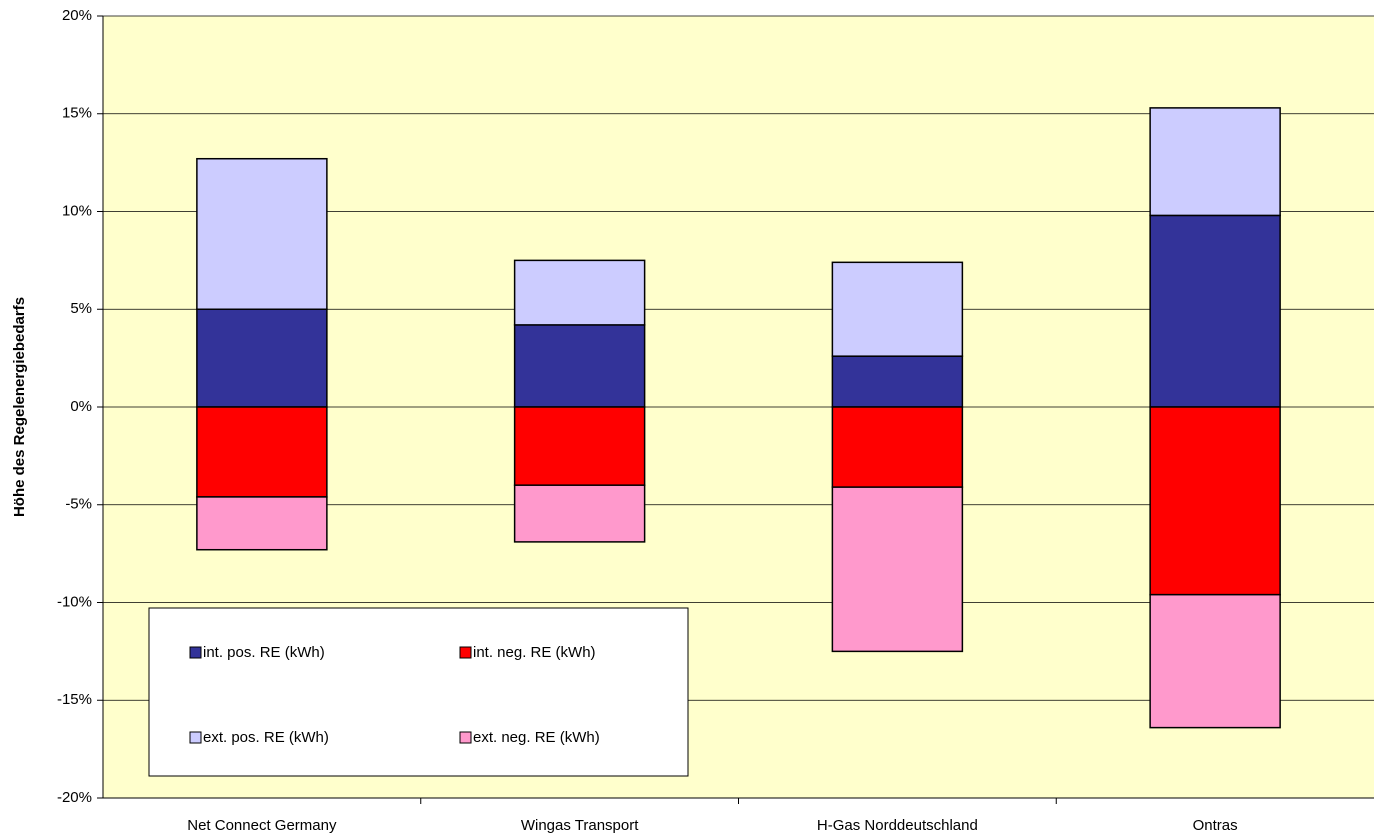 Image resolution: width=1375 pixels, height=838 pixels. What do you see at coordinates (264, 652) in the screenshot?
I see `legend-label: int. pos. RE (kWh)` at bounding box center [264, 652].